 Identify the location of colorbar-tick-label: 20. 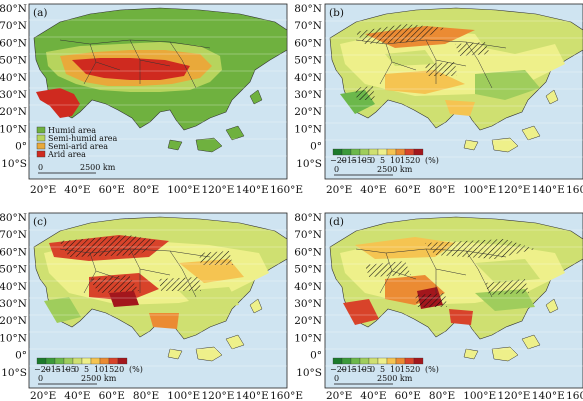
(415, 160).